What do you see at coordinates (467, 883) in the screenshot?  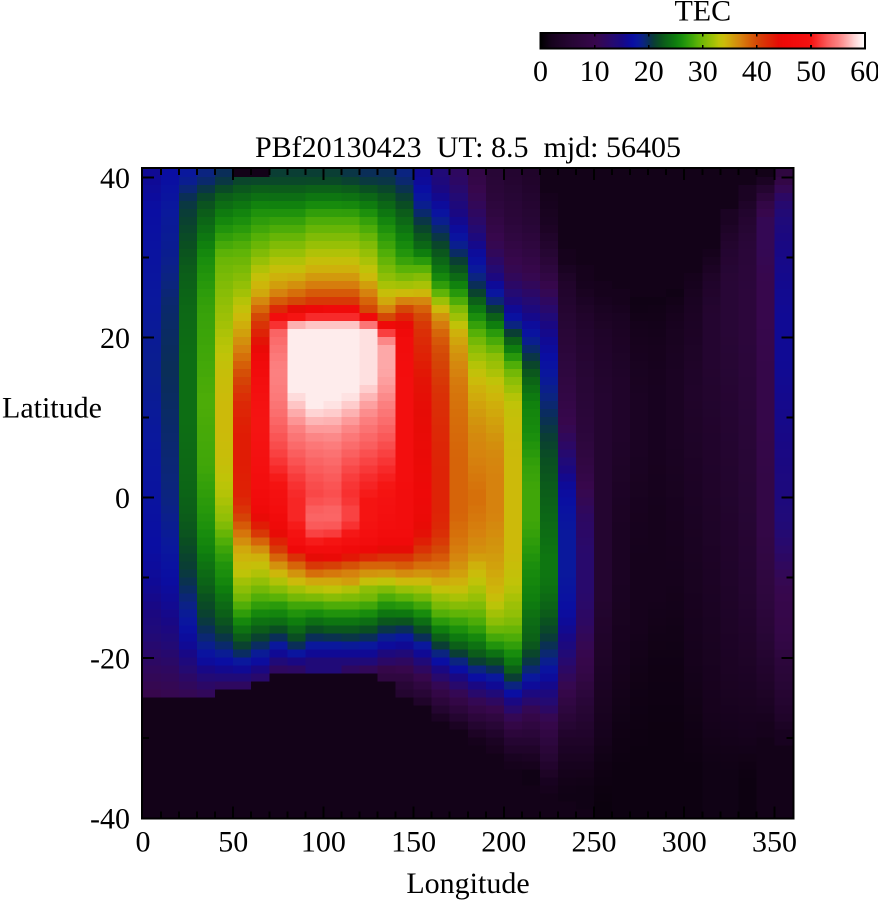 I see `svg-text: Longitude` at bounding box center [467, 883].